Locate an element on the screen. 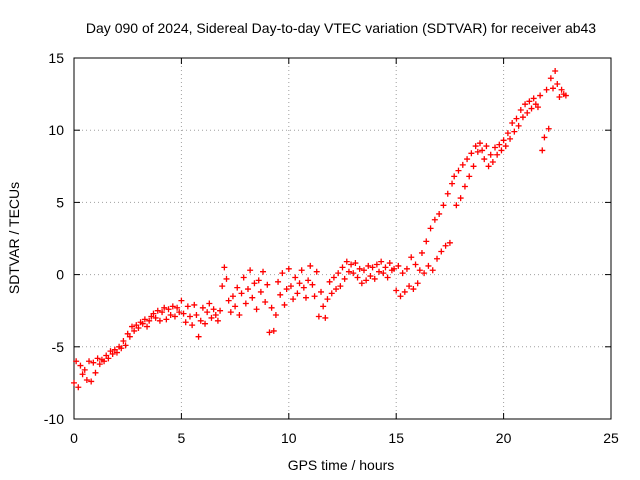 The width and height of the screenshot is (640, 480). x-tick-label: 5 is located at coordinates (182, 438).